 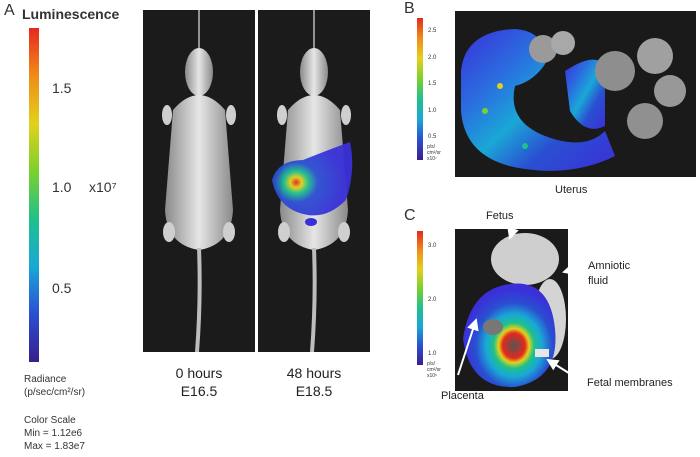 What do you see at coordinates (199, 391) in the screenshot?
I see `stage-label-e16-5: E16.5` at bounding box center [199, 391].